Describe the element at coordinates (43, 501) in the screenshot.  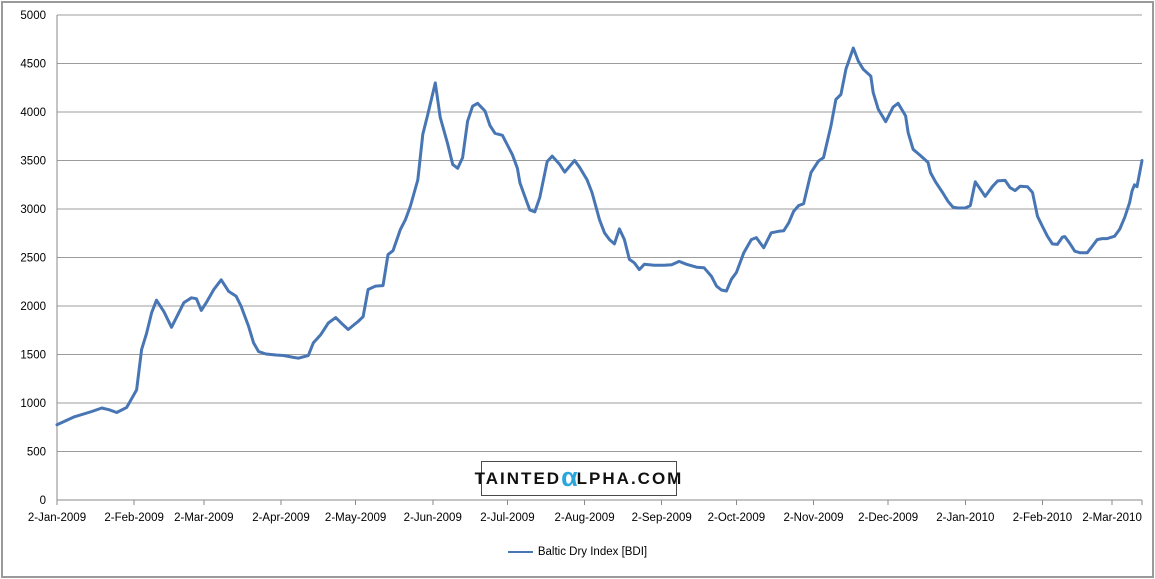
I see `y-axis-label: 0` at that location.